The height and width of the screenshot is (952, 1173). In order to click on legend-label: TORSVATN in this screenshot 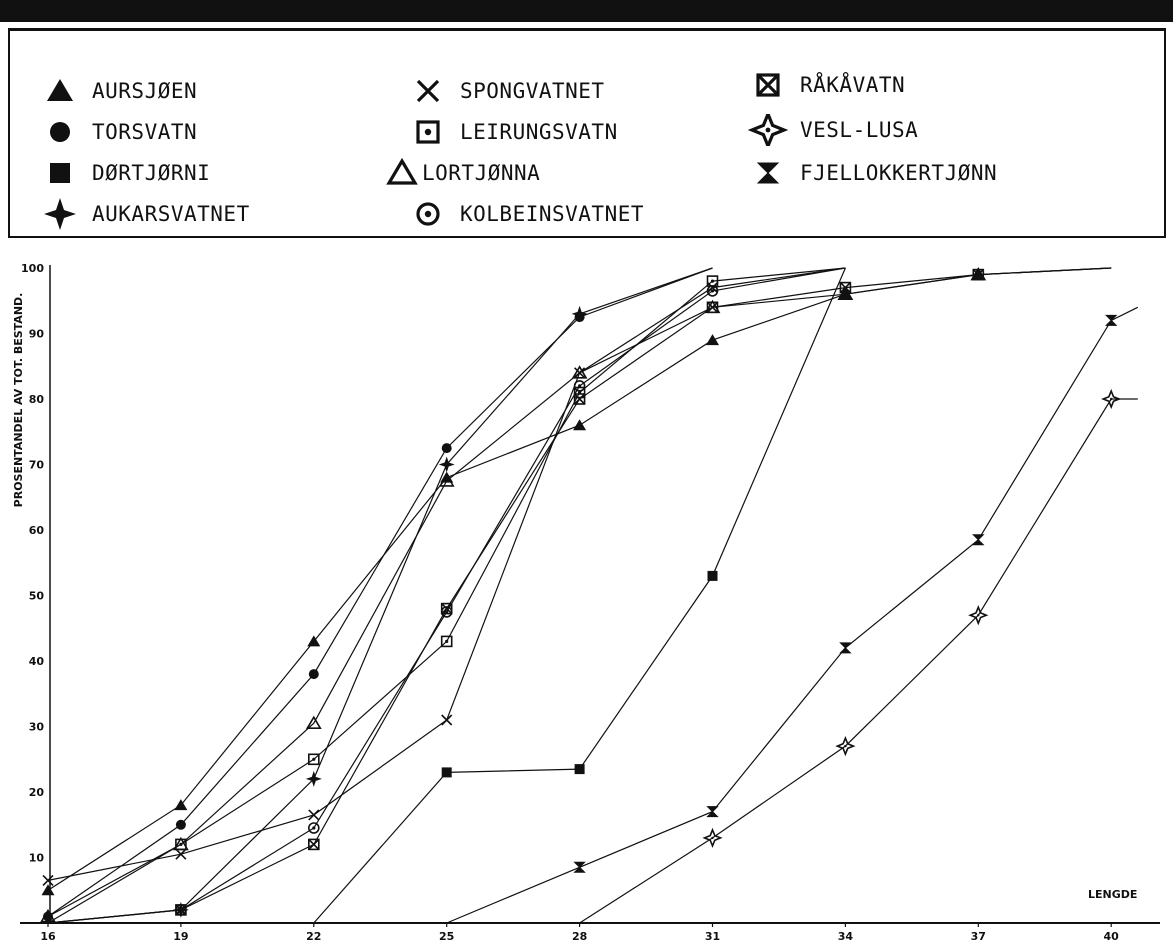, I will do `click(145, 132)`.